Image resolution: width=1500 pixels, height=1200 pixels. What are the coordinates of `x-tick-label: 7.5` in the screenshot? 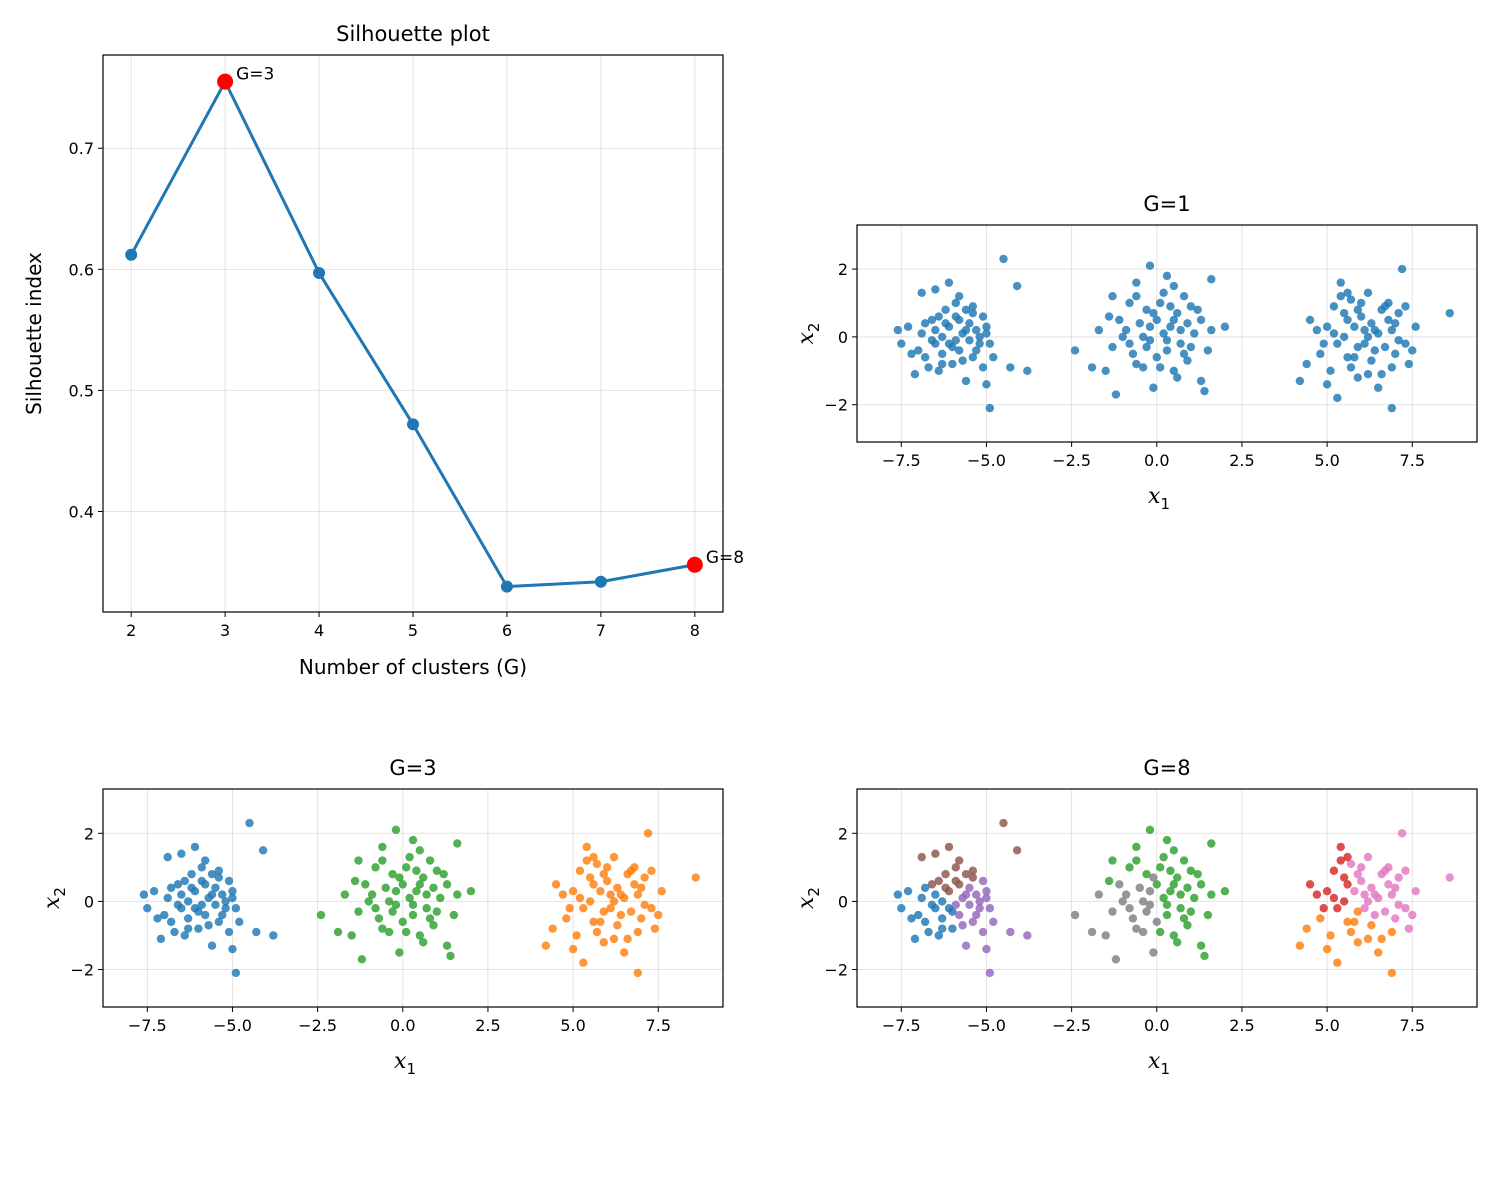 It's located at (658, 1025).